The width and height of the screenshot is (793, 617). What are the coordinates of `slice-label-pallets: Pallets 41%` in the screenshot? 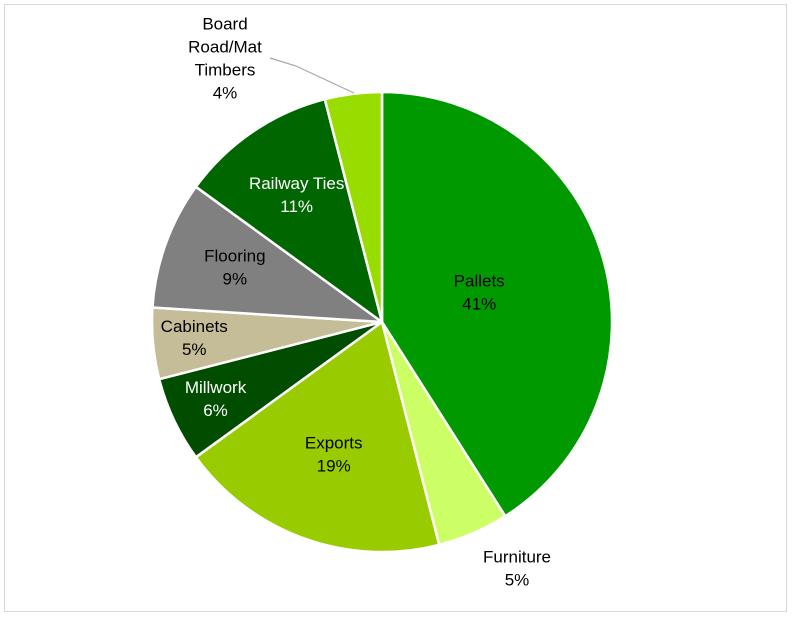 It's located at (479, 293).